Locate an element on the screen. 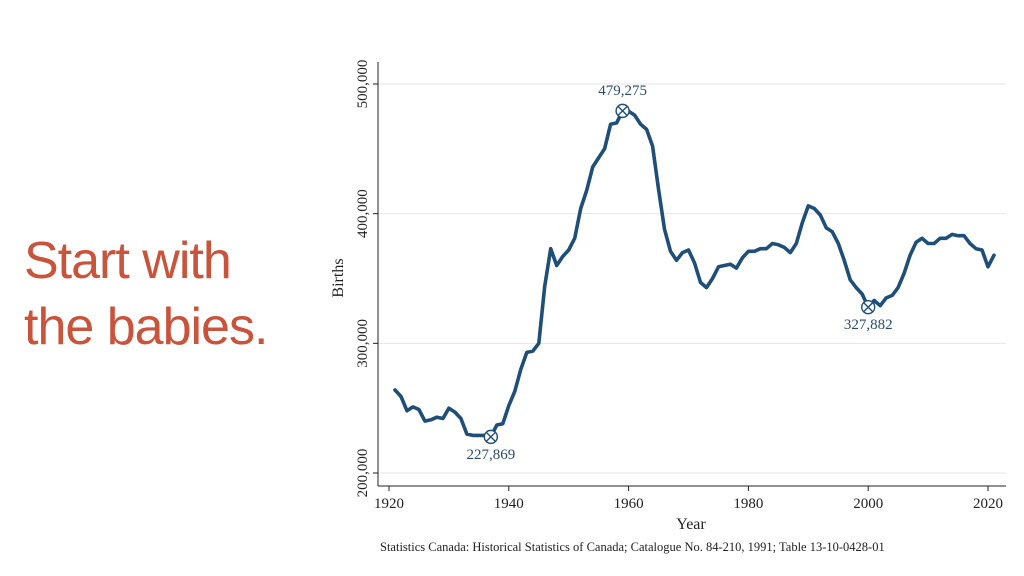  headline-line-2: the babies. is located at coordinates (146, 327).